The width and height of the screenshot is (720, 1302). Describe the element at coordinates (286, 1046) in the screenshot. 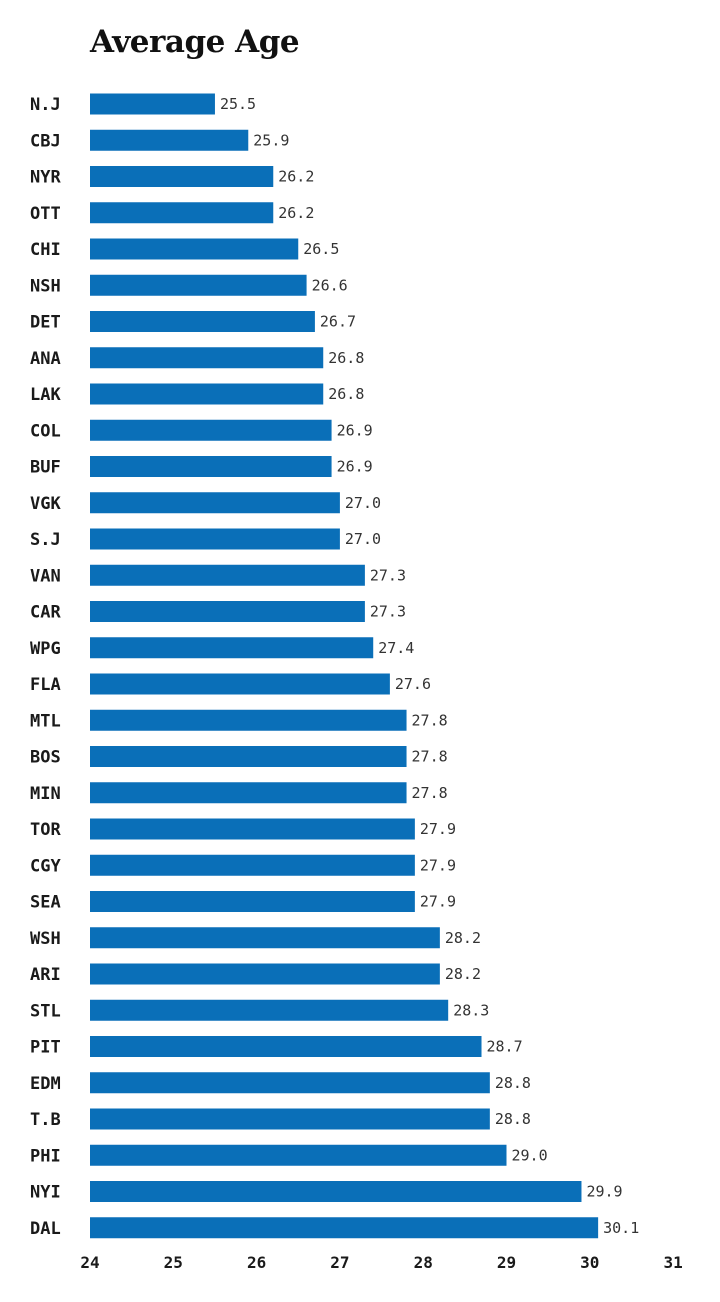

I see `bar-pit` at that location.